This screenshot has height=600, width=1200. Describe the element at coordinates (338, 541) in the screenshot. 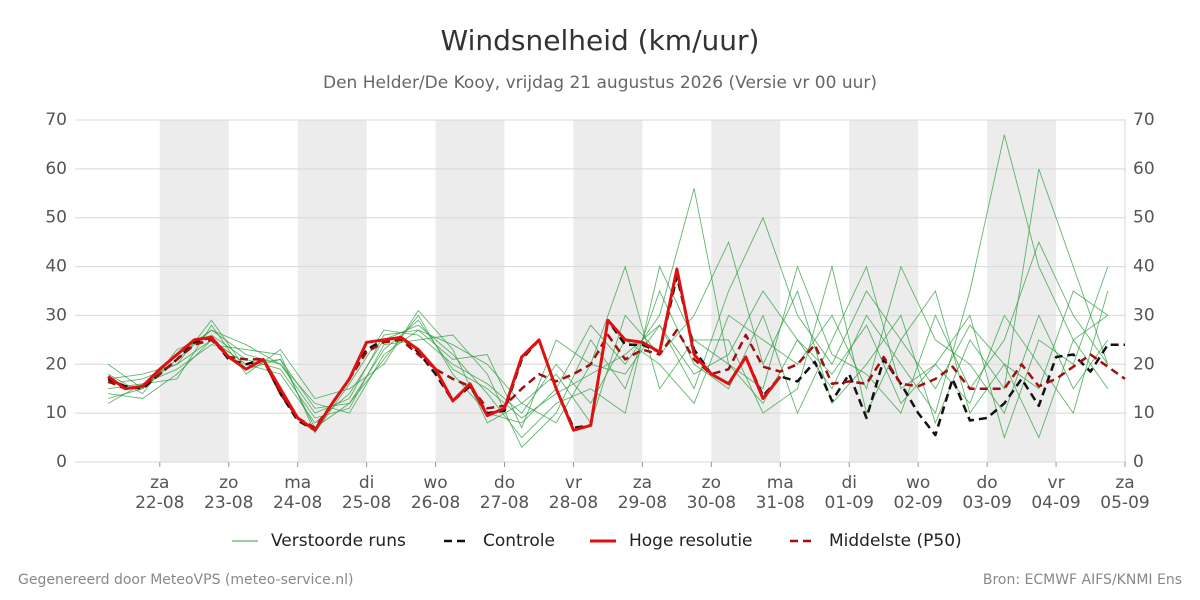

I see `legend-label: Verstoorde runs` at that location.